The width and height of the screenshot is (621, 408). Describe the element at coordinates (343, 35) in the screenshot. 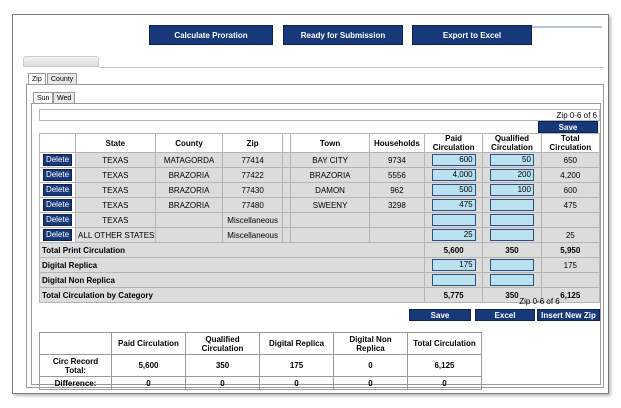

I see `ready-for-submission-button: Ready for Submission` at that location.